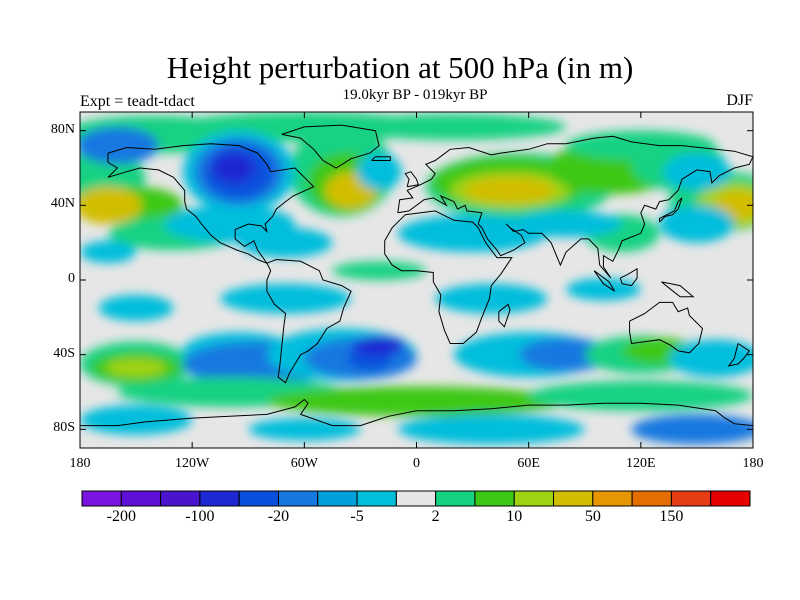  I want to click on chart-title: Height perturbation at 500 hPa (in m), so click(400, 67).